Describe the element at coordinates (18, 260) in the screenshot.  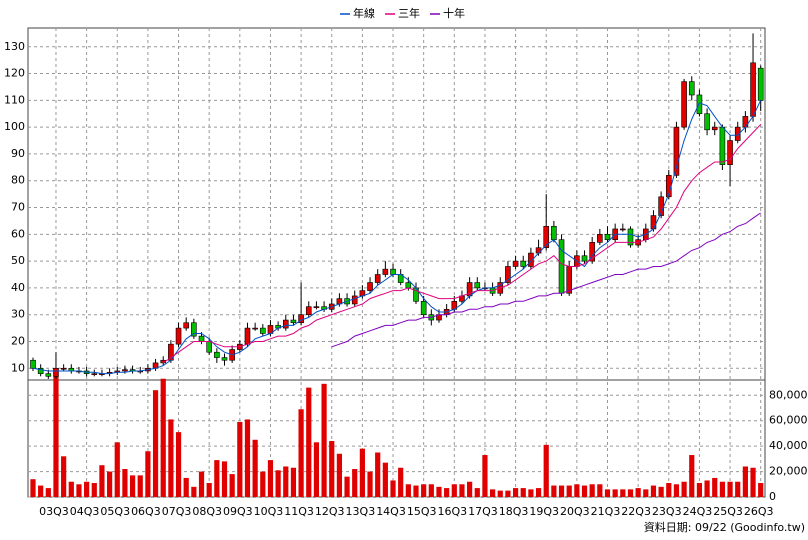
I see `y-tick-label: 50` at that location.